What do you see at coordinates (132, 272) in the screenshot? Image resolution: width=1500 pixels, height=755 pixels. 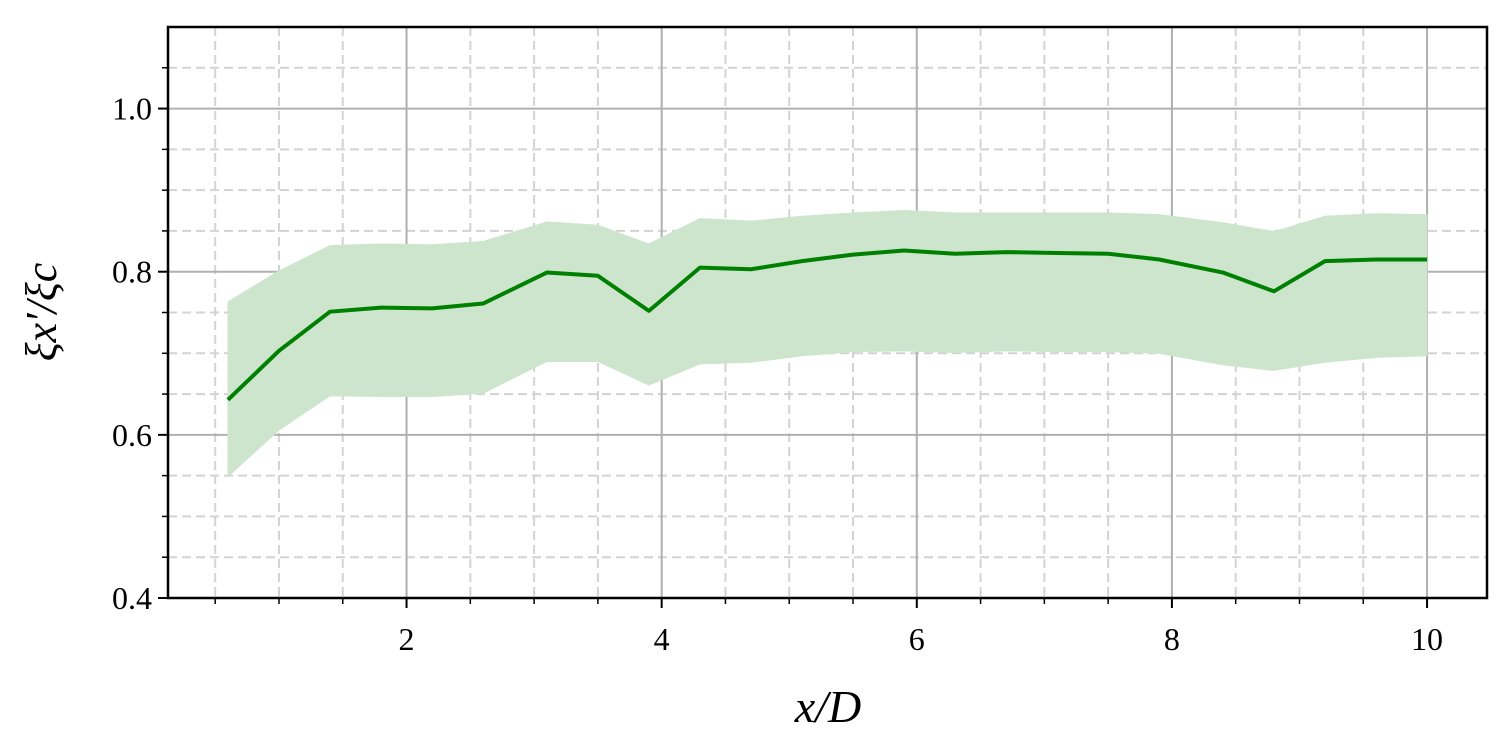 I see `y-tick-label: 0.8` at bounding box center [132, 272].